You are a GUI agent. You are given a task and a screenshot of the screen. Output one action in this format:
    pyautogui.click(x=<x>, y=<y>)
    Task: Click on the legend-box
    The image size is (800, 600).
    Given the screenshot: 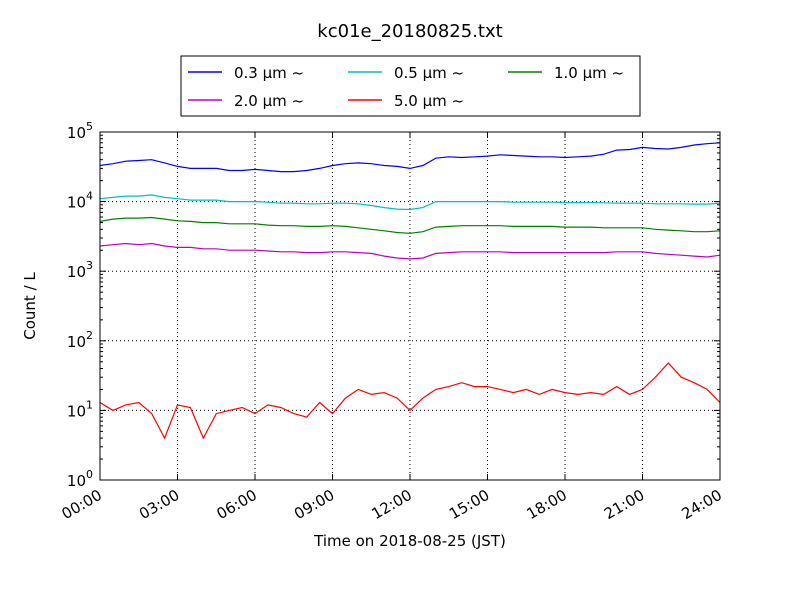 What is the action you would take?
    pyautogui.click(x=410, y=86)
    